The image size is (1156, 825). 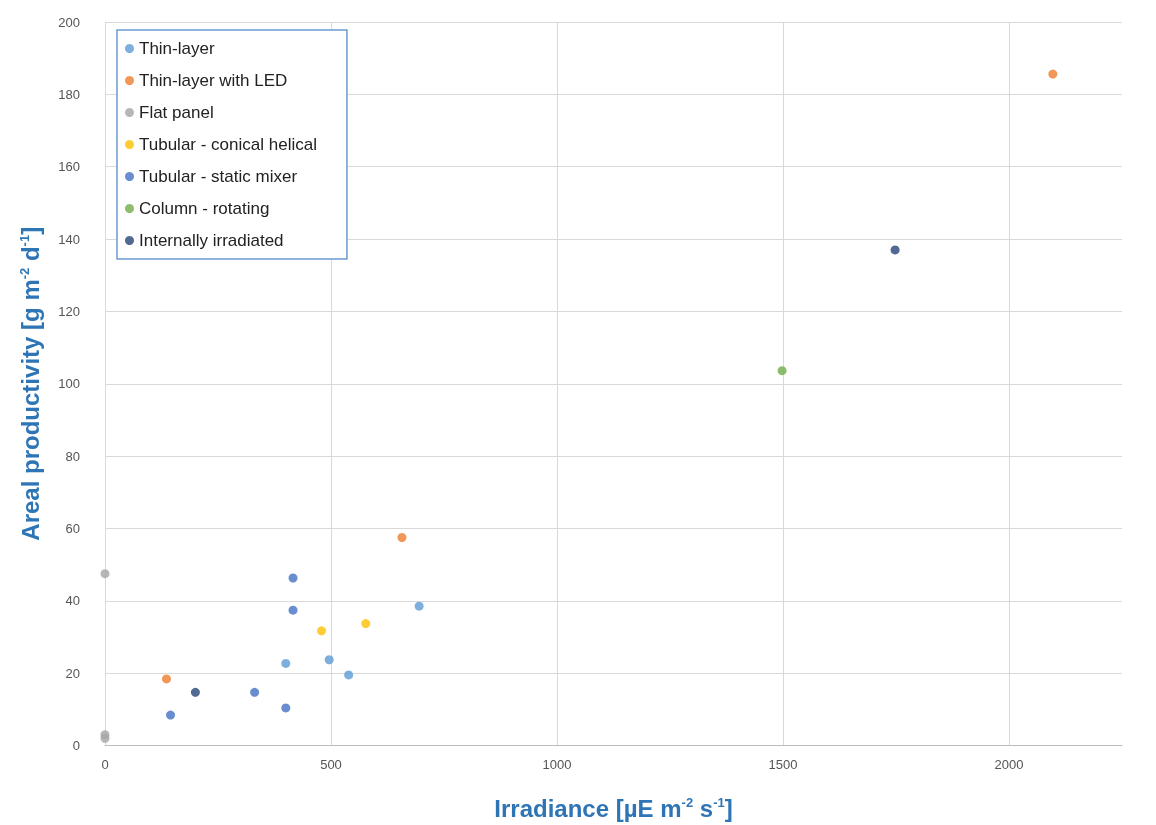 I want to click on legend-label: Tubular - static mixer, so click(x=218, y=176).